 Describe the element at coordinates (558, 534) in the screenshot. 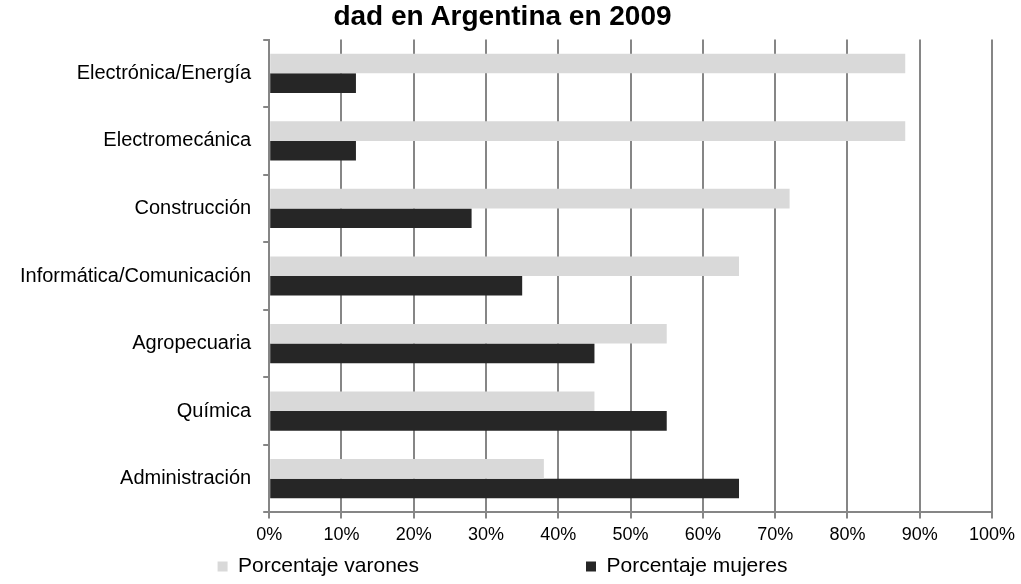

I see `x-tick-label: 40%` at that location.